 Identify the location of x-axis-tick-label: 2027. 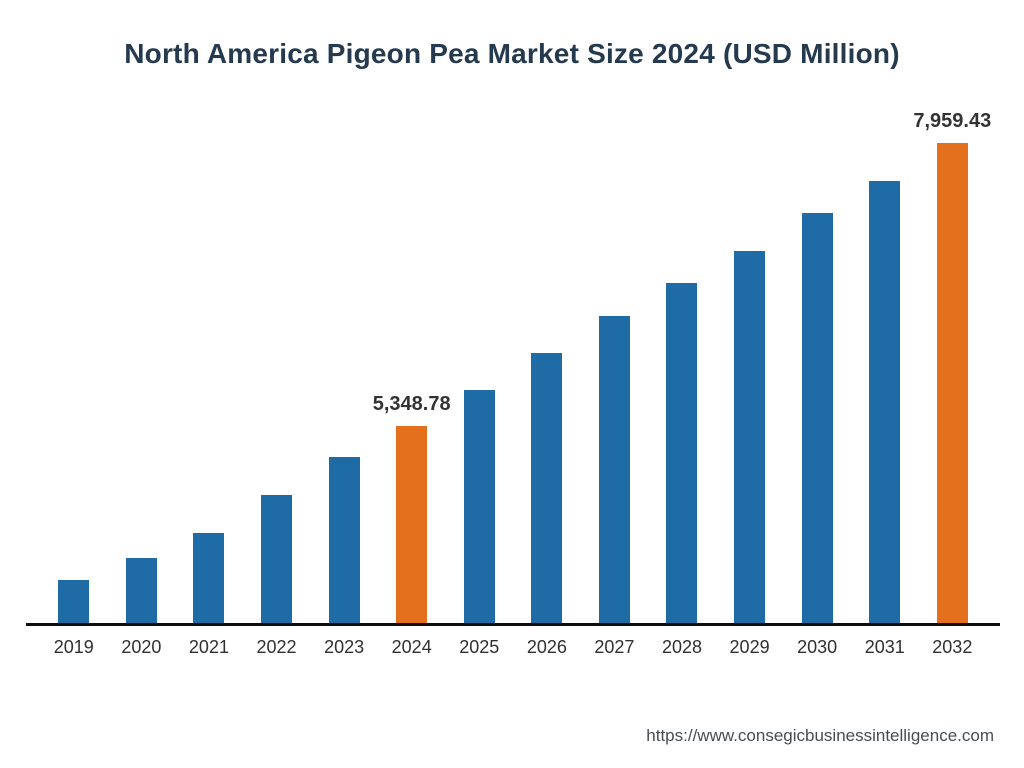
(614, 647).